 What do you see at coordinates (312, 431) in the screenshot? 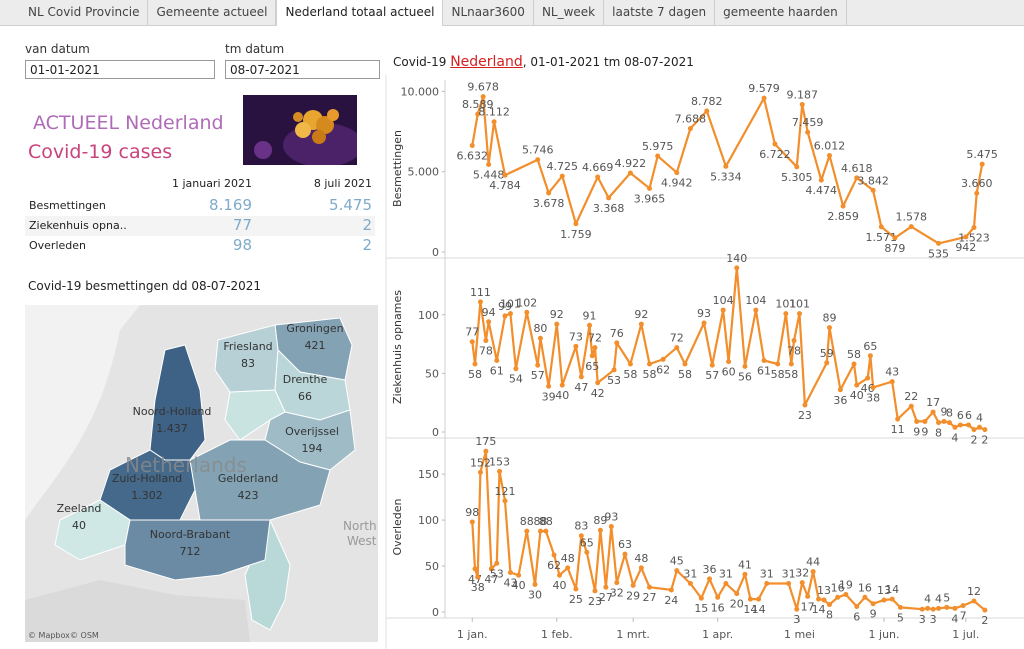
I see `region-name: Overijssel` at bounding box center [312, 431].